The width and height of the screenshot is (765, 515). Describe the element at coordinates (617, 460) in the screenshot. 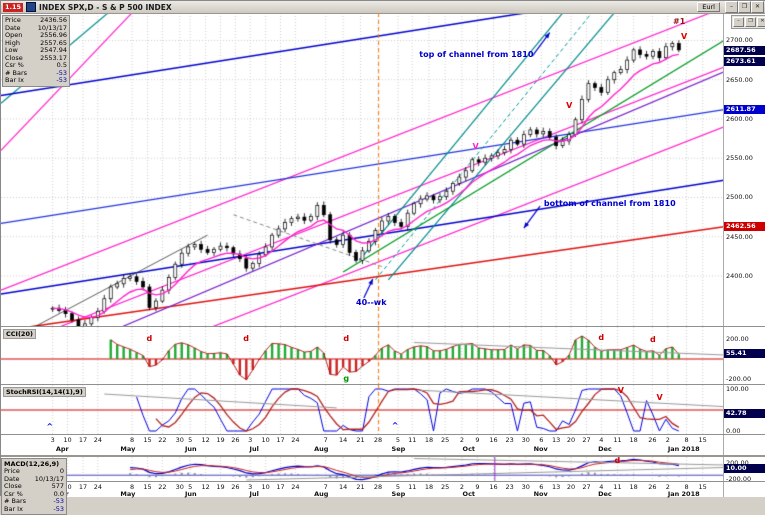

I see `macd-mark: d` at that location.